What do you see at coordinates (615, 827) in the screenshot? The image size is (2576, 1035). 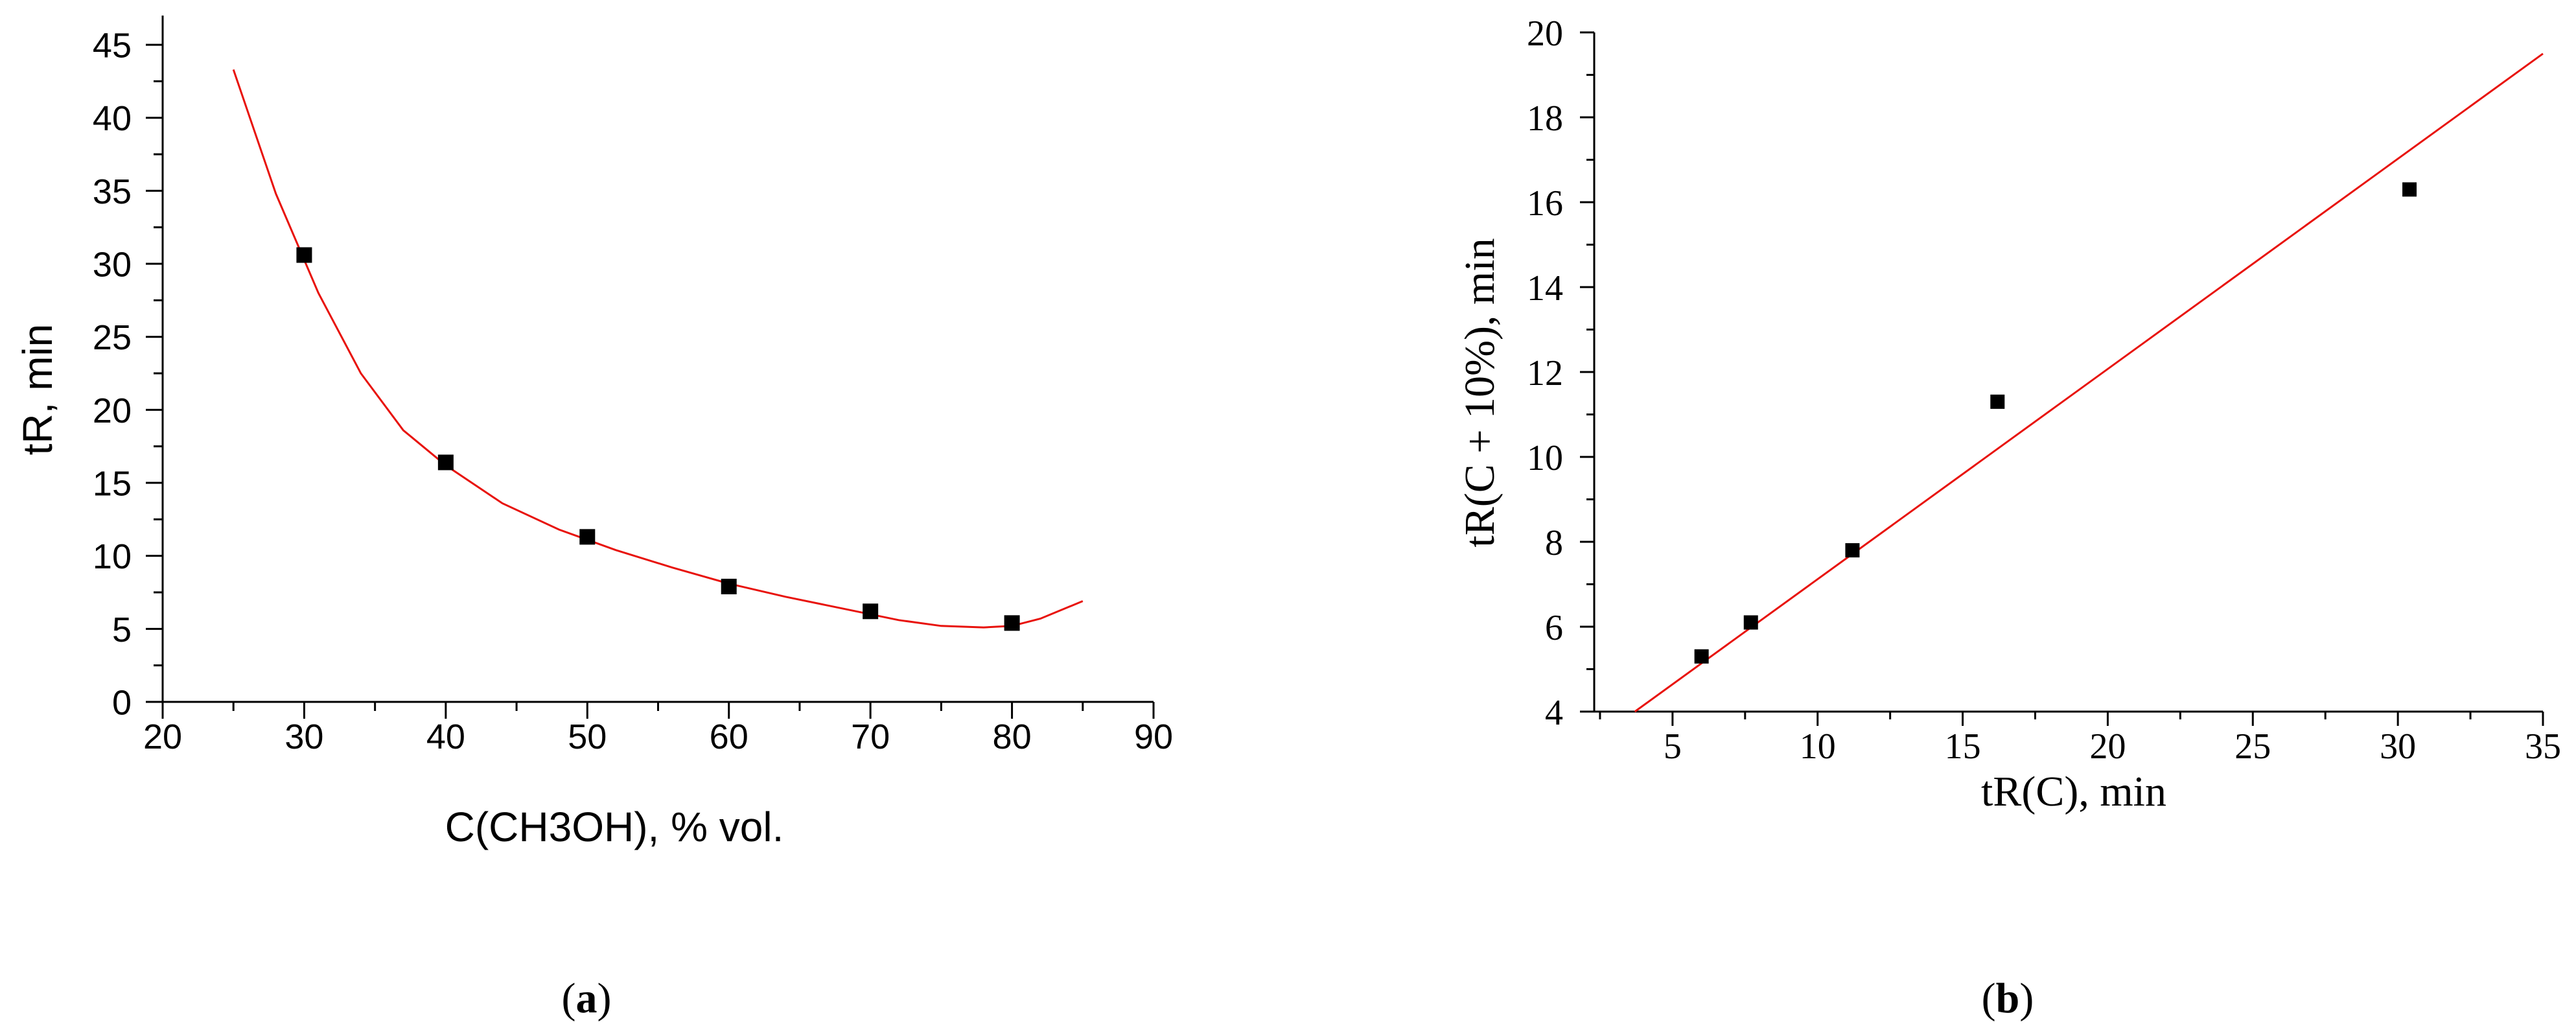 I see `x-axis-label-a: C(CH3OH), % vol.` at bounding box center [615, 827].